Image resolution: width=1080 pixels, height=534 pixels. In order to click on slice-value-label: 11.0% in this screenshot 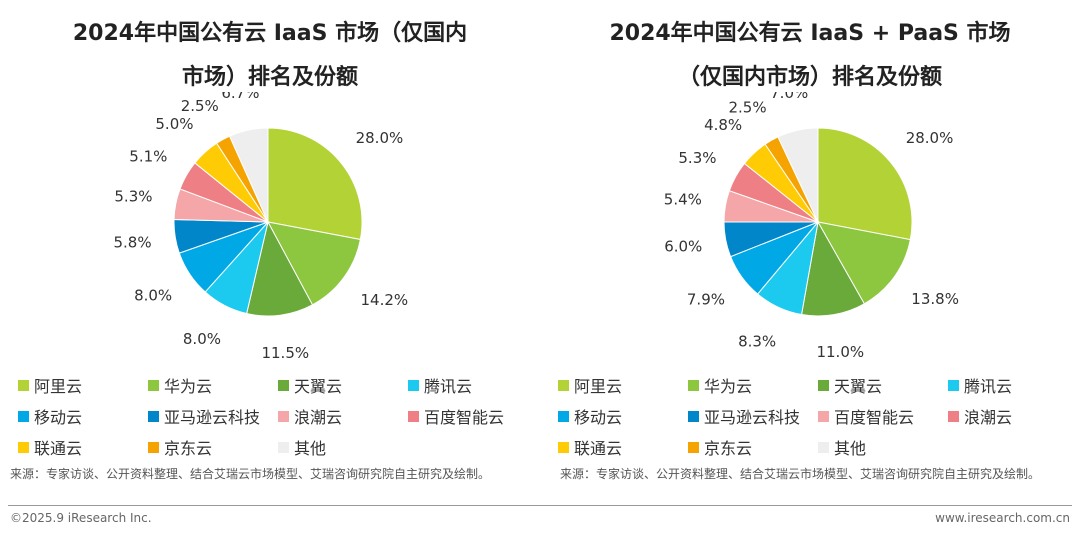, I will do `click(840, 352)`.